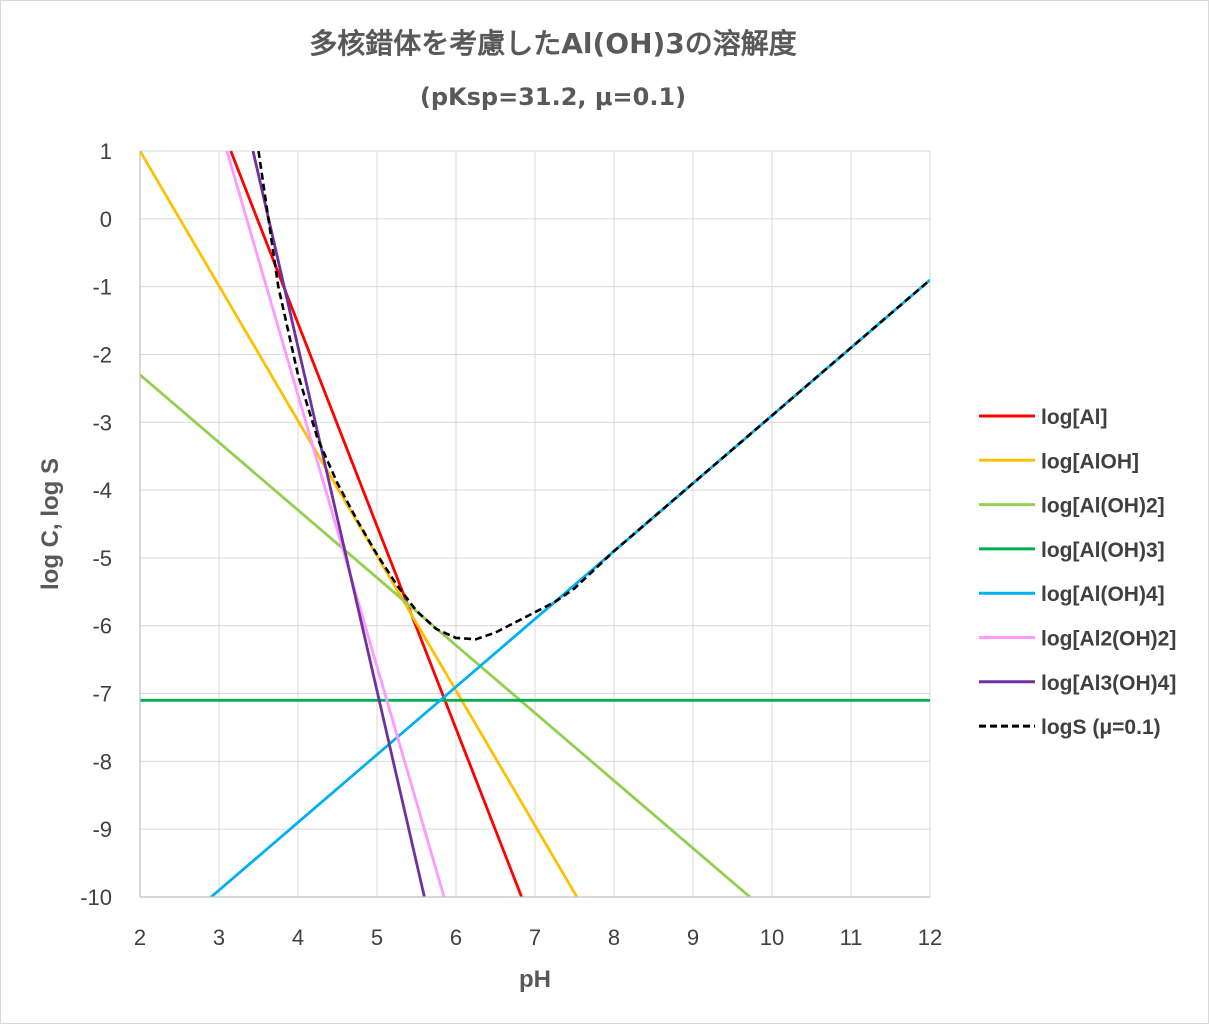 This screenshot has height=1024, width=1209. Describe the element at coordinates (772, 937) in the screenshot. I see `x-tick-label: 10` at that location.